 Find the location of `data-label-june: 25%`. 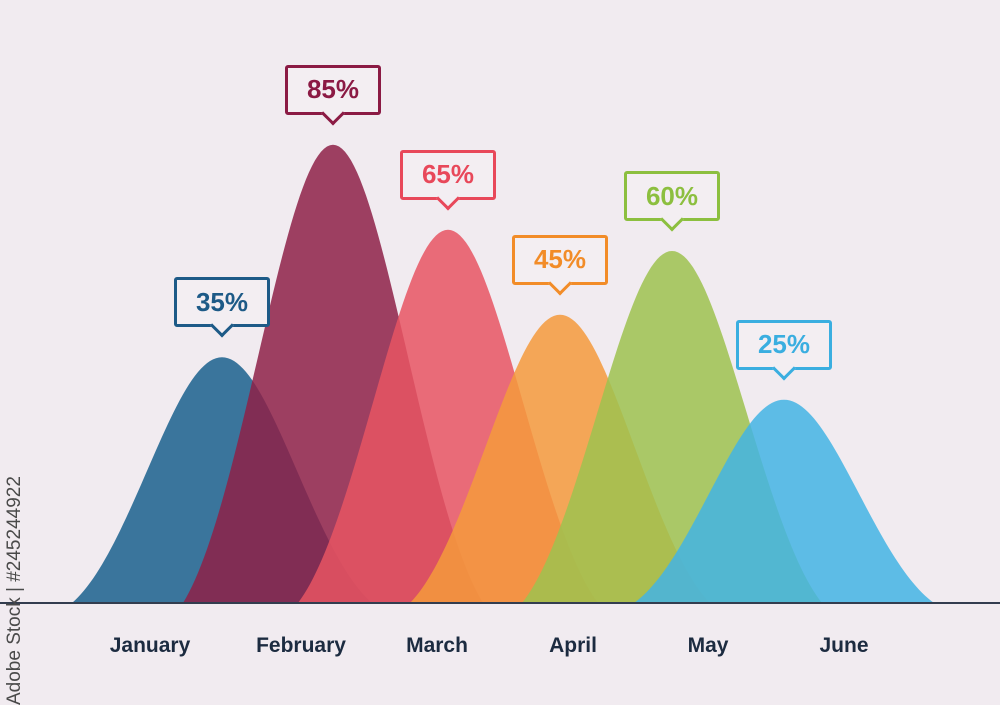

data-label-june: 25% is located at coordinates (784, 350).